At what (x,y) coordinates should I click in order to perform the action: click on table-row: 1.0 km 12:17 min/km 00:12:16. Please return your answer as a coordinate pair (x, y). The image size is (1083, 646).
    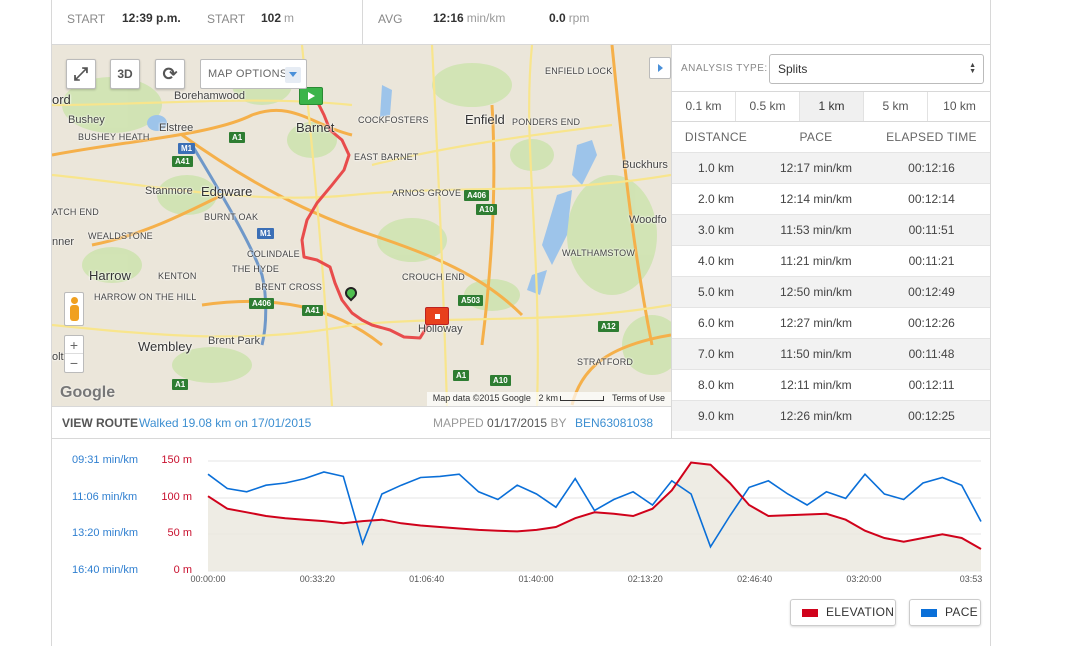
    Looking at the image, I should click on (831, 167).